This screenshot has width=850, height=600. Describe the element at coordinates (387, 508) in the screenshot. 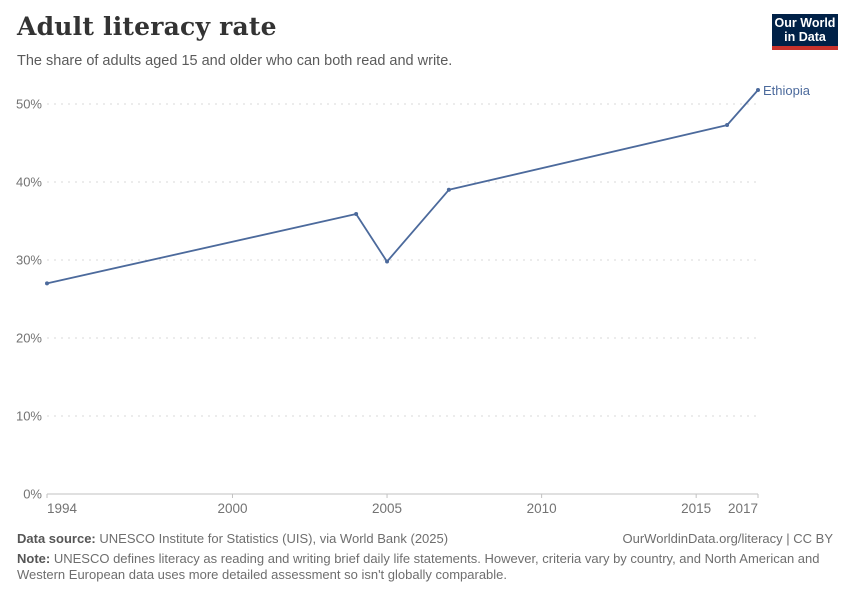

I see `x-axis-tick-label: 2005` at that location.